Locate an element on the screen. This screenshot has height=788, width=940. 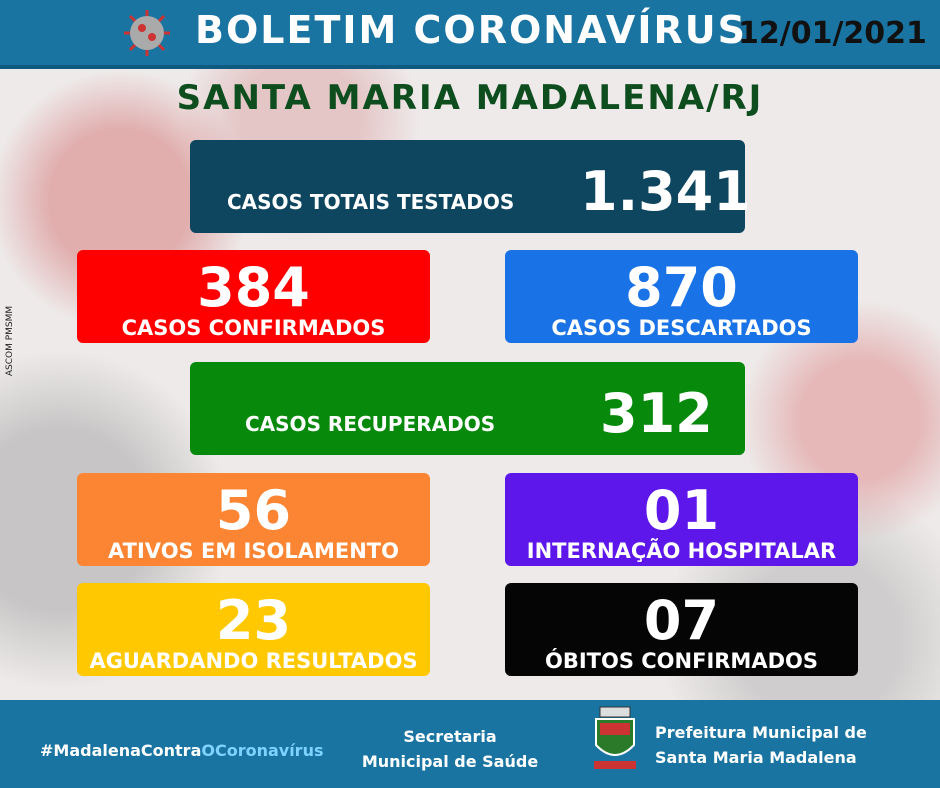
hashtag-part: #MadalenaContra is located at coordinates (121, 750).